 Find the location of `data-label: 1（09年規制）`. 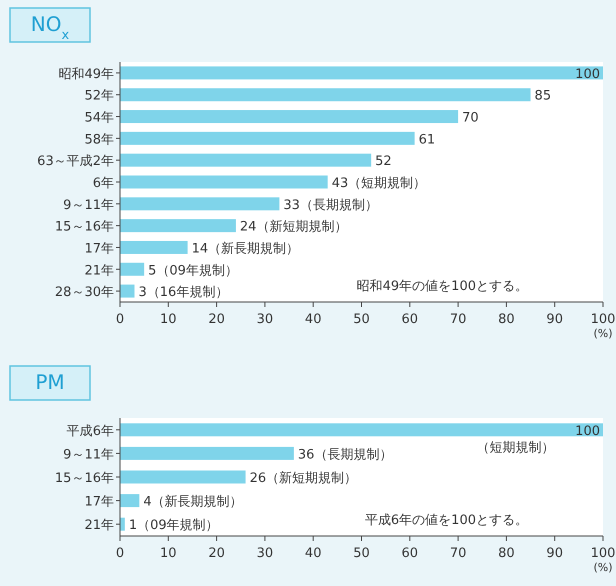

data-label: 1（09年規制） is located at coordinates (173, 526).